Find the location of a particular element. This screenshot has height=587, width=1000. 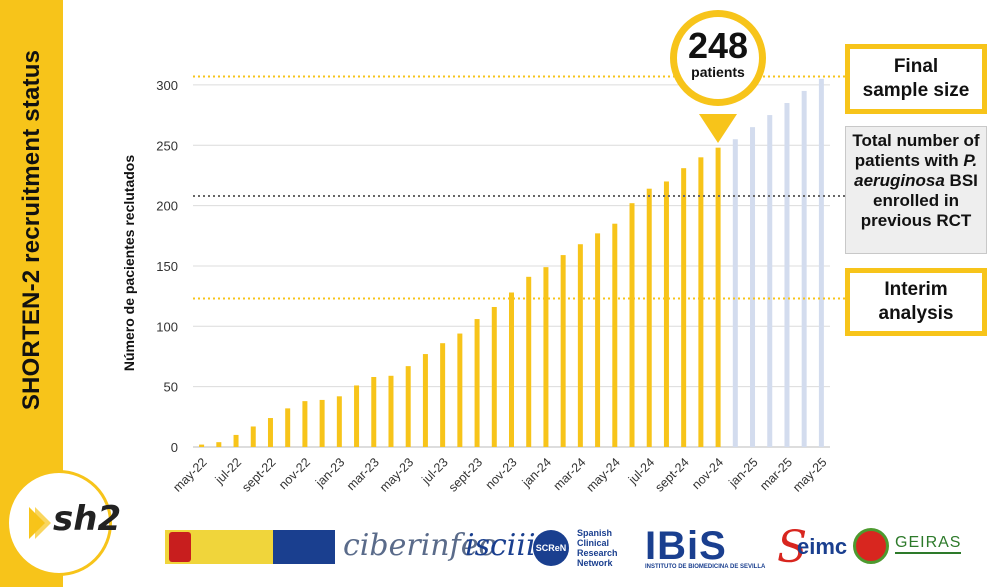

interim-analysis-text: Interim analysis is located at coordinates (916, 301).